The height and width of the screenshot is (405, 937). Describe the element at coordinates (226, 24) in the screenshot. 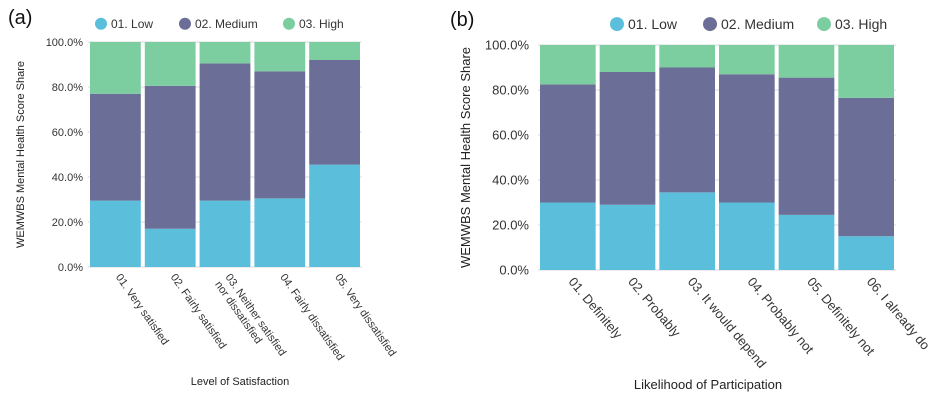

I see `panel-a-legend-label: 02. Medium` at that location.